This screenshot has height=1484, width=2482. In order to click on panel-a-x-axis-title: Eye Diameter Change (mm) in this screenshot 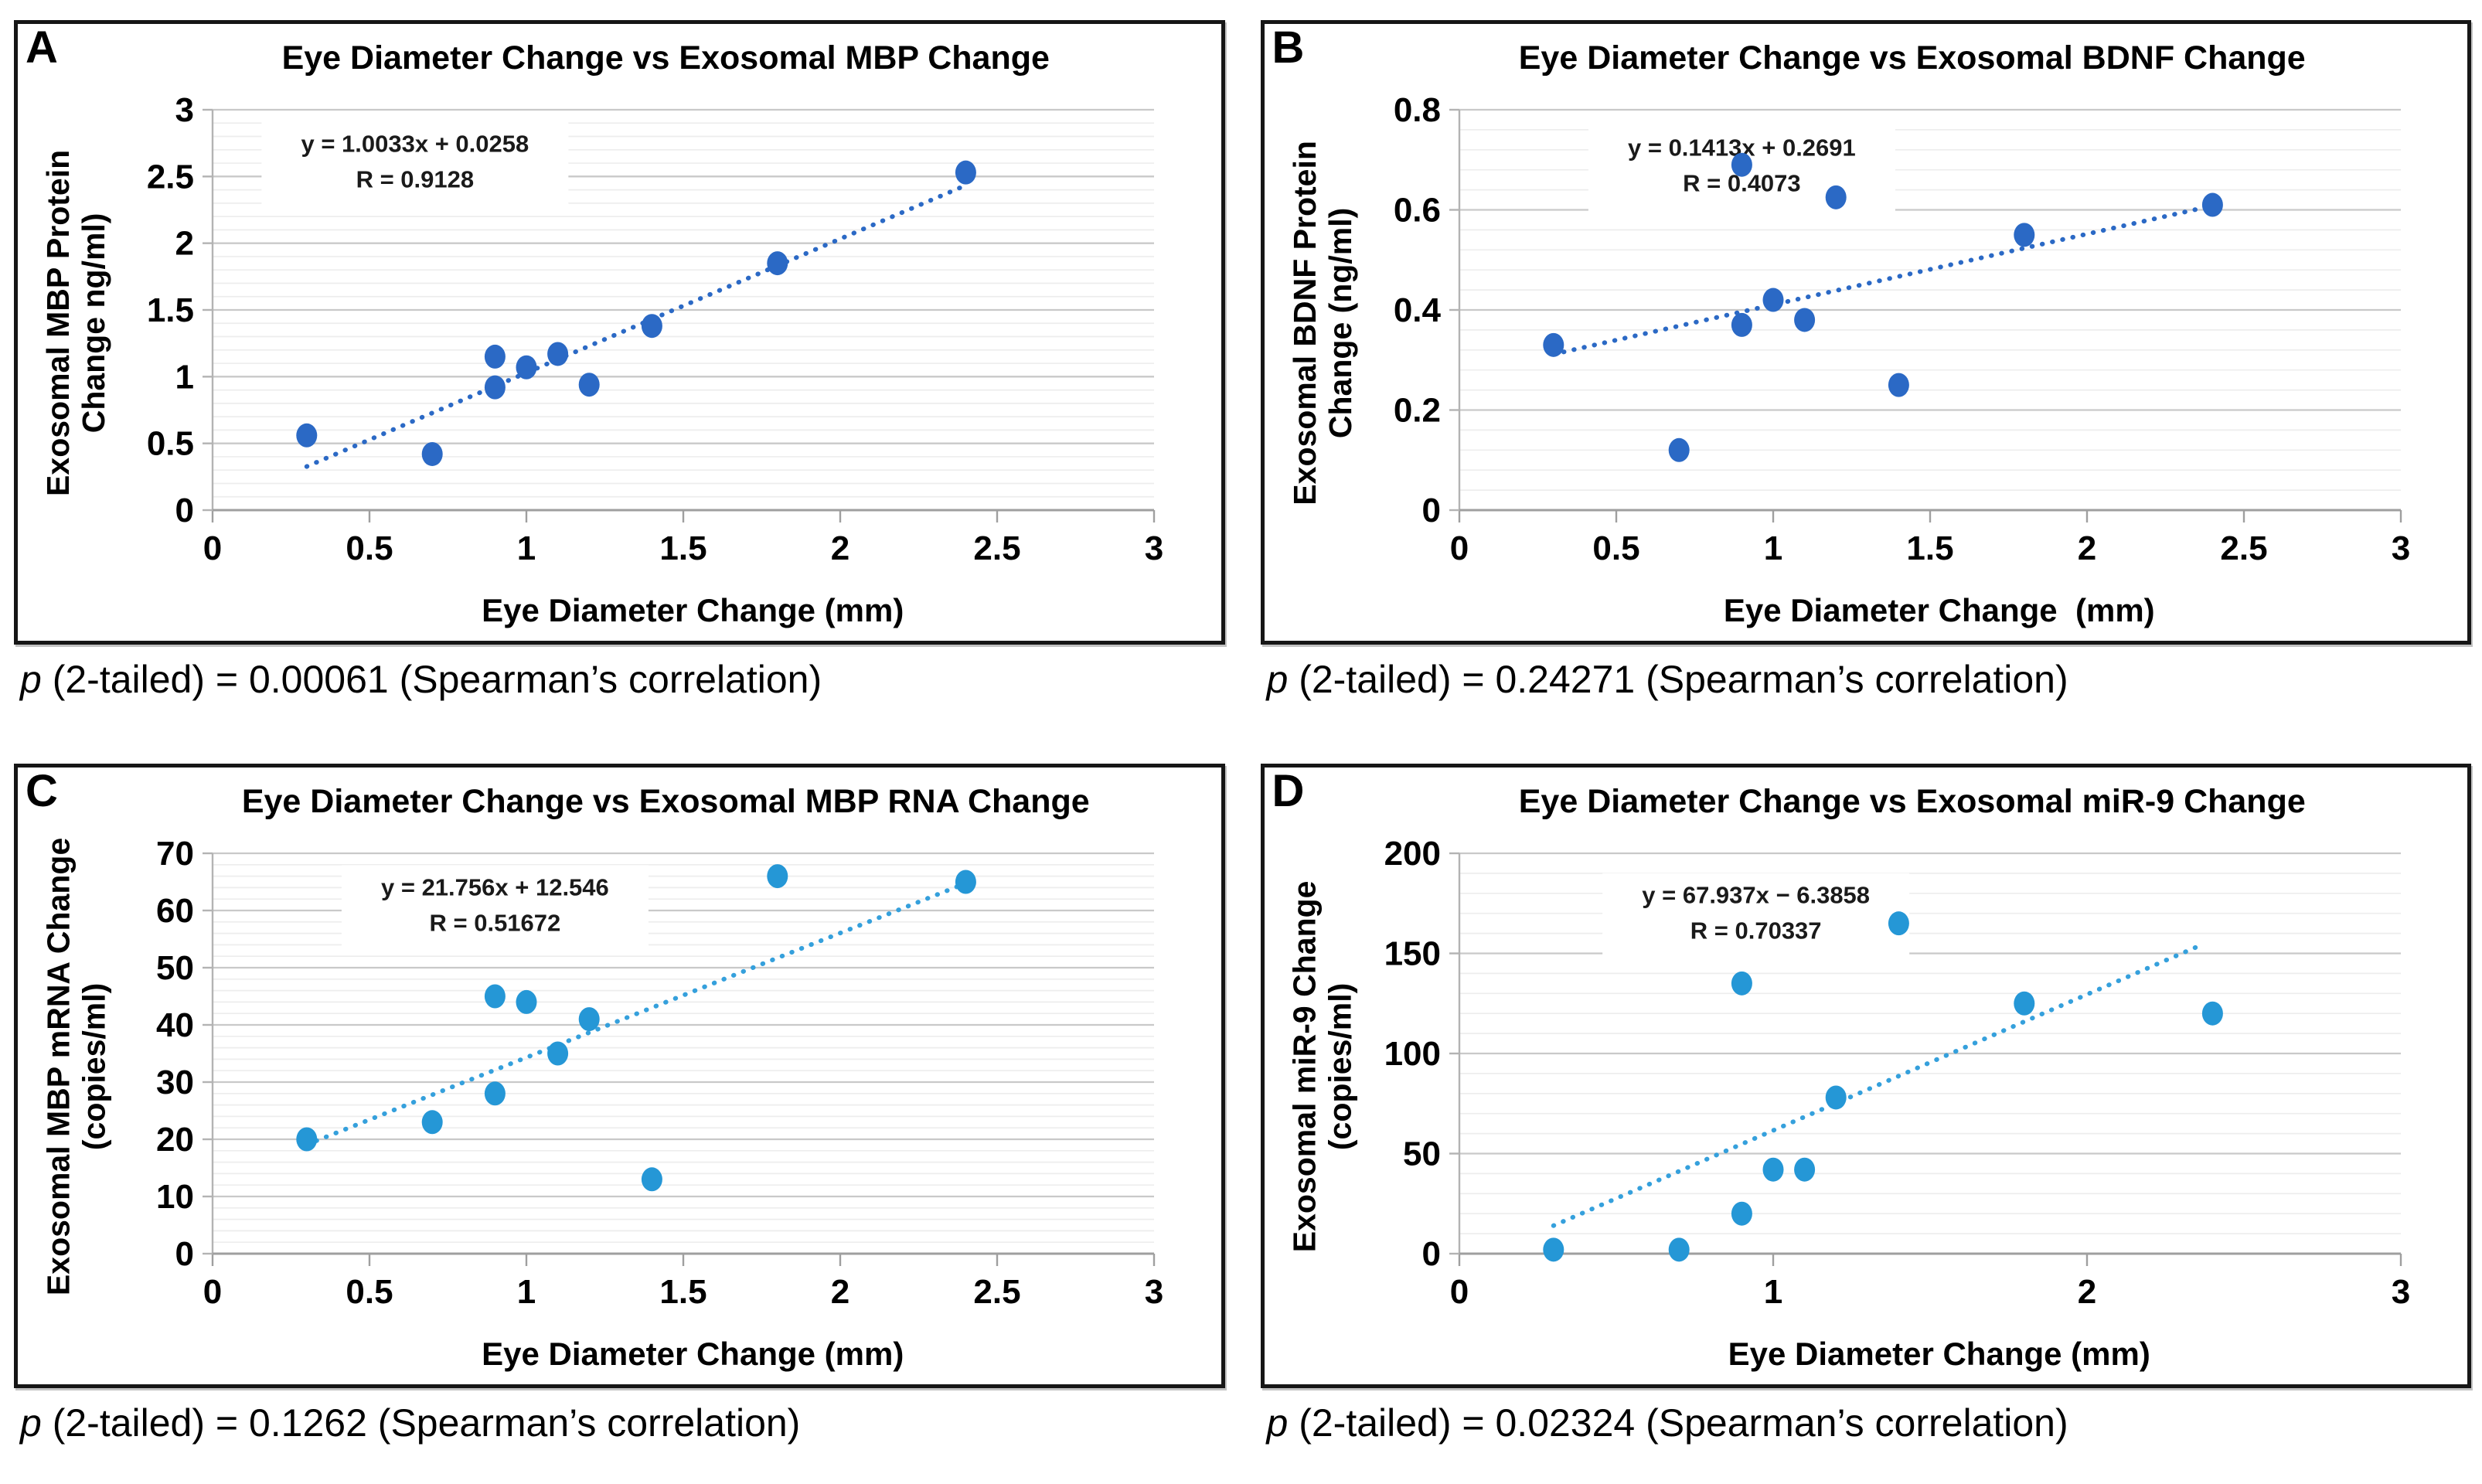, I will do `click(693, 610)`.